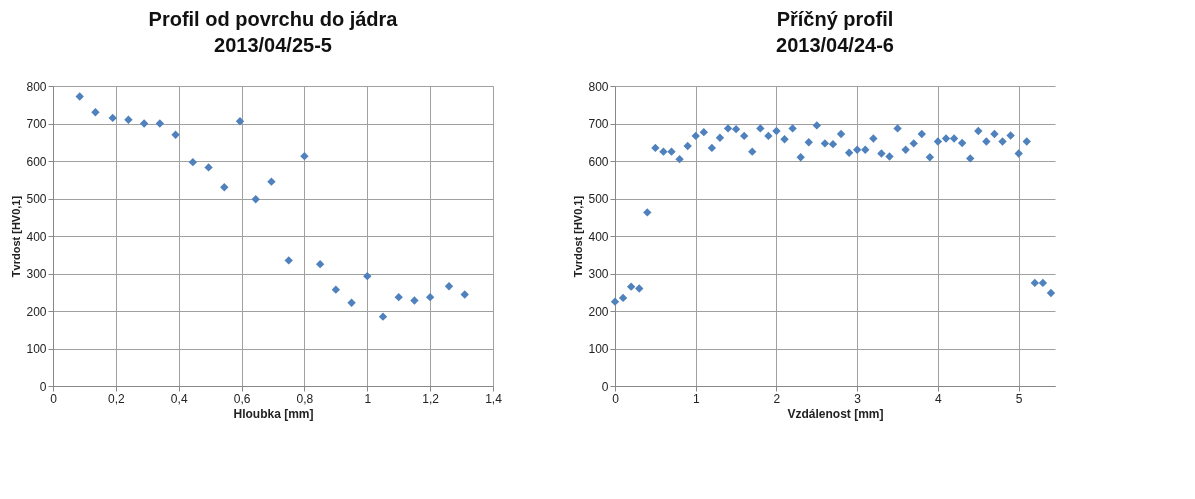 This screenshot has width=1195, height=499. What do you see at coordinates (835, 413) in the screenshot?
I see `x-axis-title: Vzdálenost [mm]` at bounding box center [835, 413].